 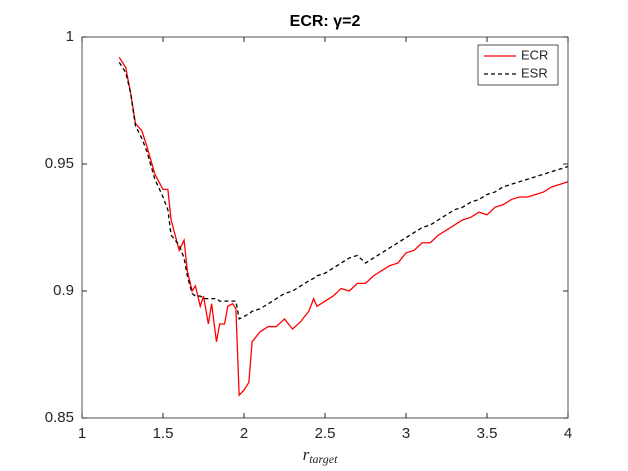 What do you see at coordinates (534, 54) in the screenshot?
I see `legend-label: ECR` at bounding box center [534, 54].